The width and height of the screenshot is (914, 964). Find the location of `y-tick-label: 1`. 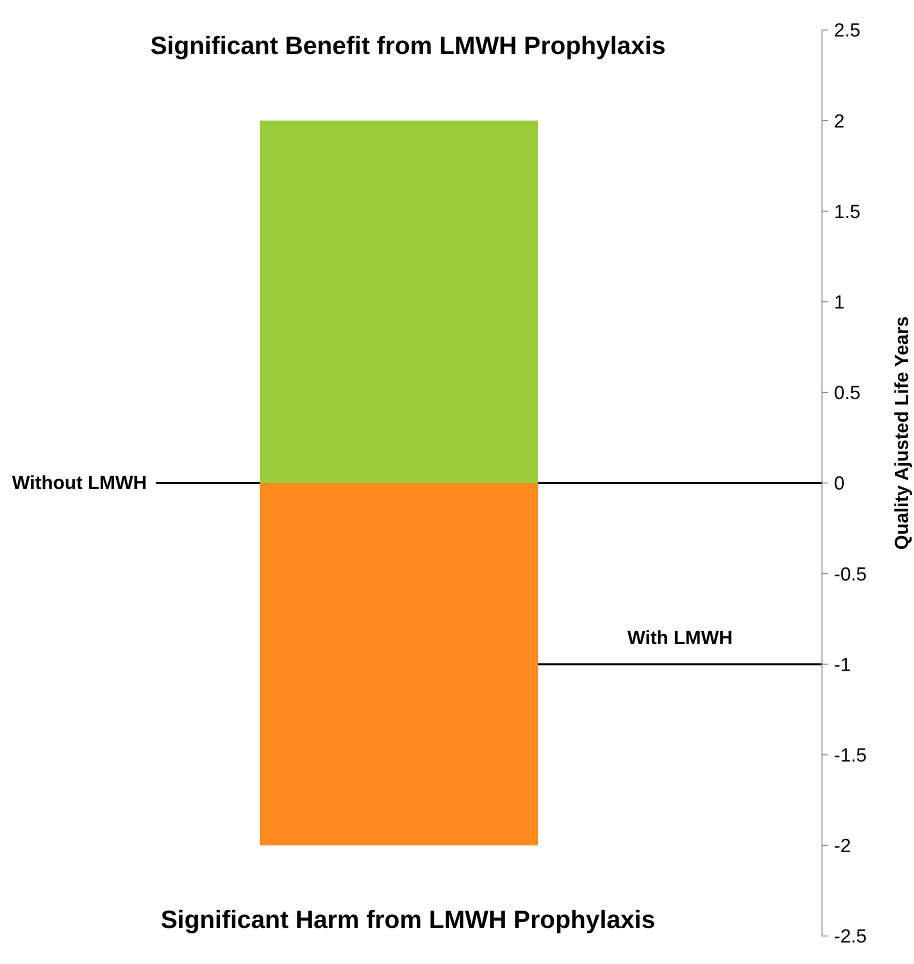

y-tick-label: 1 is located at coordinates (839, 303).